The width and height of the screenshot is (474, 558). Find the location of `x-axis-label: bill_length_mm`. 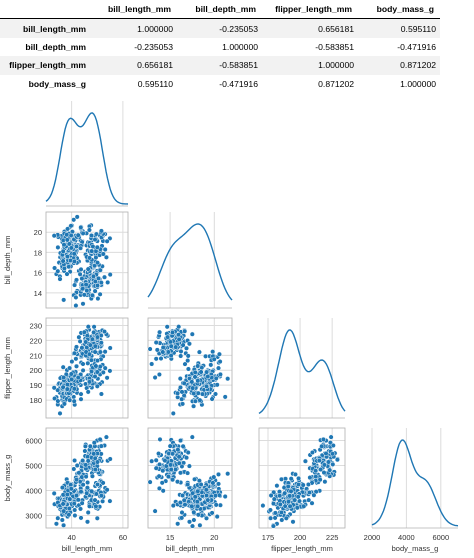

x-axis-label: bill_length_mm is located at coordinates (87, 548).